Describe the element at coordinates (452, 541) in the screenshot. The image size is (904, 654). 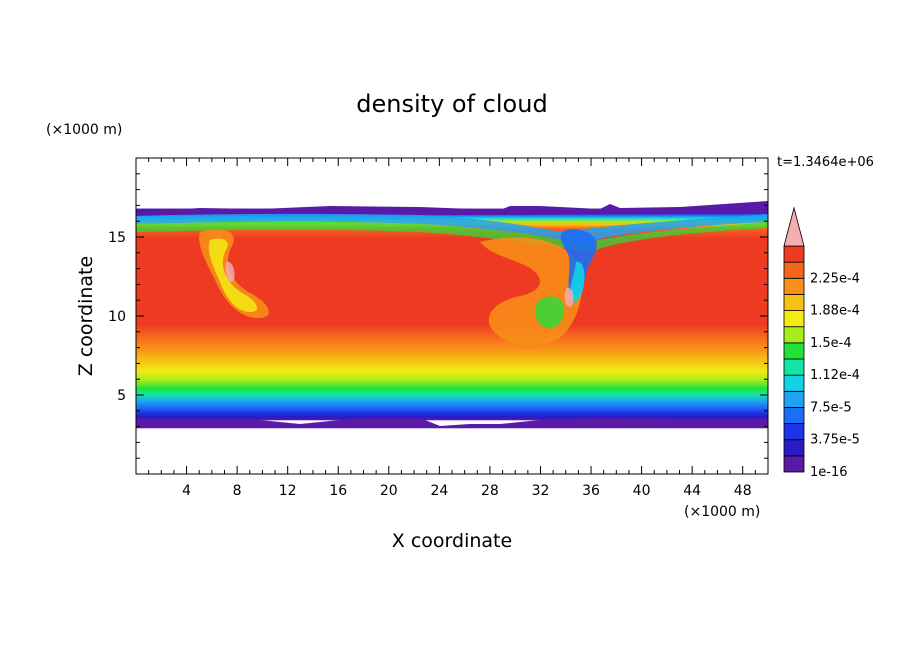
I see `x-axis-label: X coordinate` at that location.